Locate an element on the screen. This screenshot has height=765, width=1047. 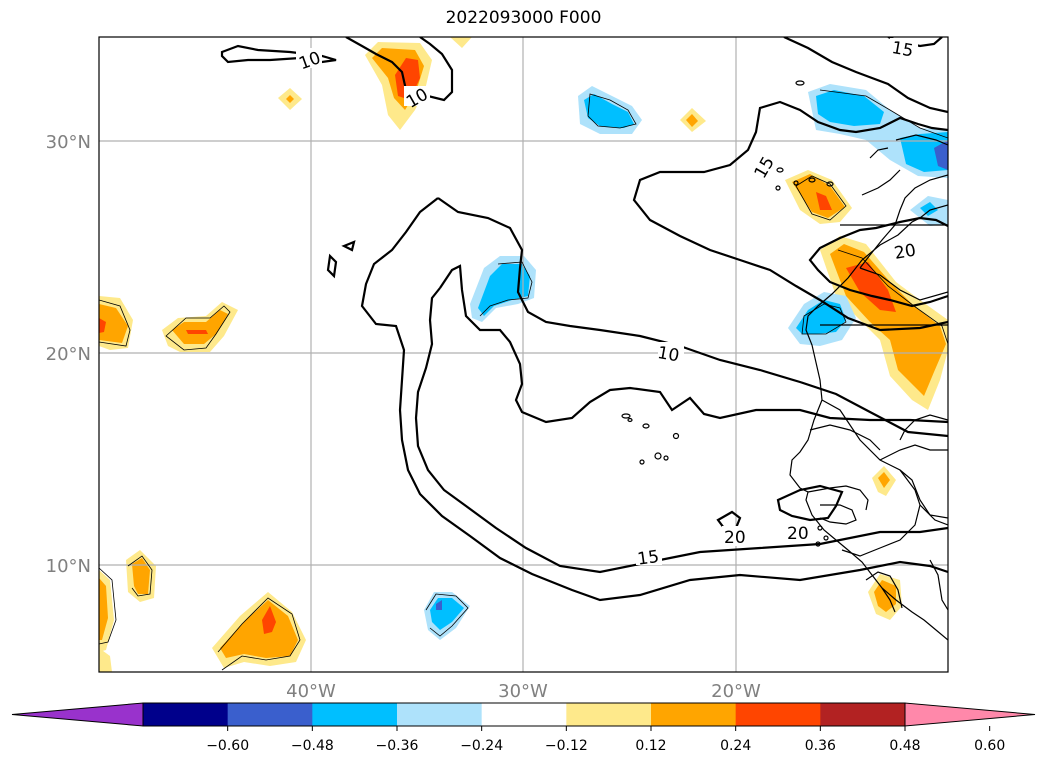
colorbar-tick-label: −0.24 is located at coordinates (481, 746).